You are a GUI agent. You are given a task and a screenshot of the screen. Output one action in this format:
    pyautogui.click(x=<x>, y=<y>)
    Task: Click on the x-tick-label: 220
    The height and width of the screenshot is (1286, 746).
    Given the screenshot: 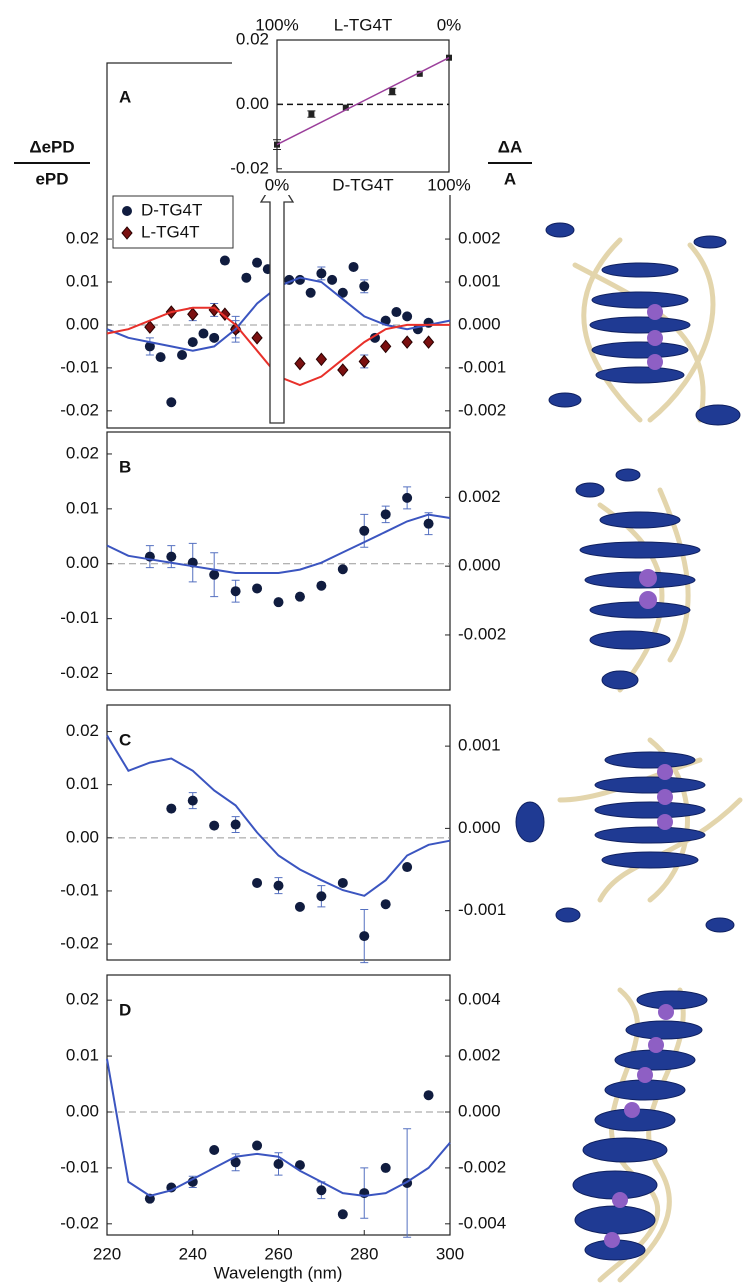 What is the action you would take?
    pyautogui.click(x=107, y=1253)
    